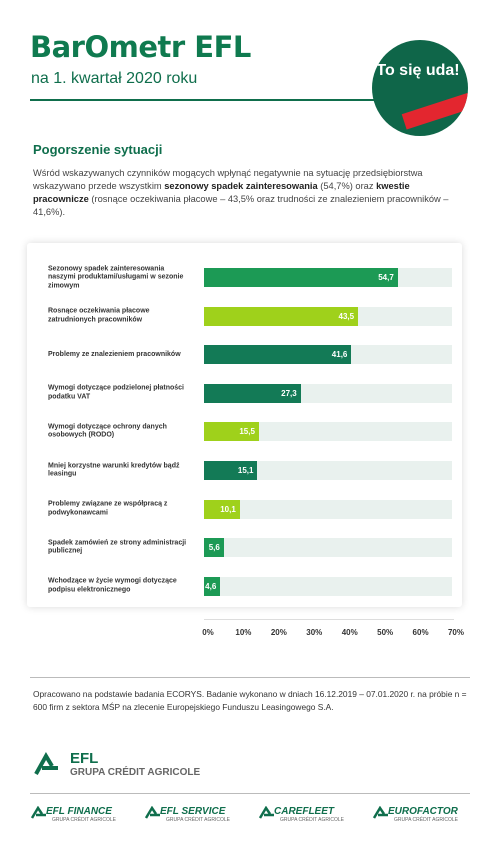  I want to click on brand-logo: EFL FINANCE GRUPA CRÉDIT AGRICOLE, so click(85, 814).